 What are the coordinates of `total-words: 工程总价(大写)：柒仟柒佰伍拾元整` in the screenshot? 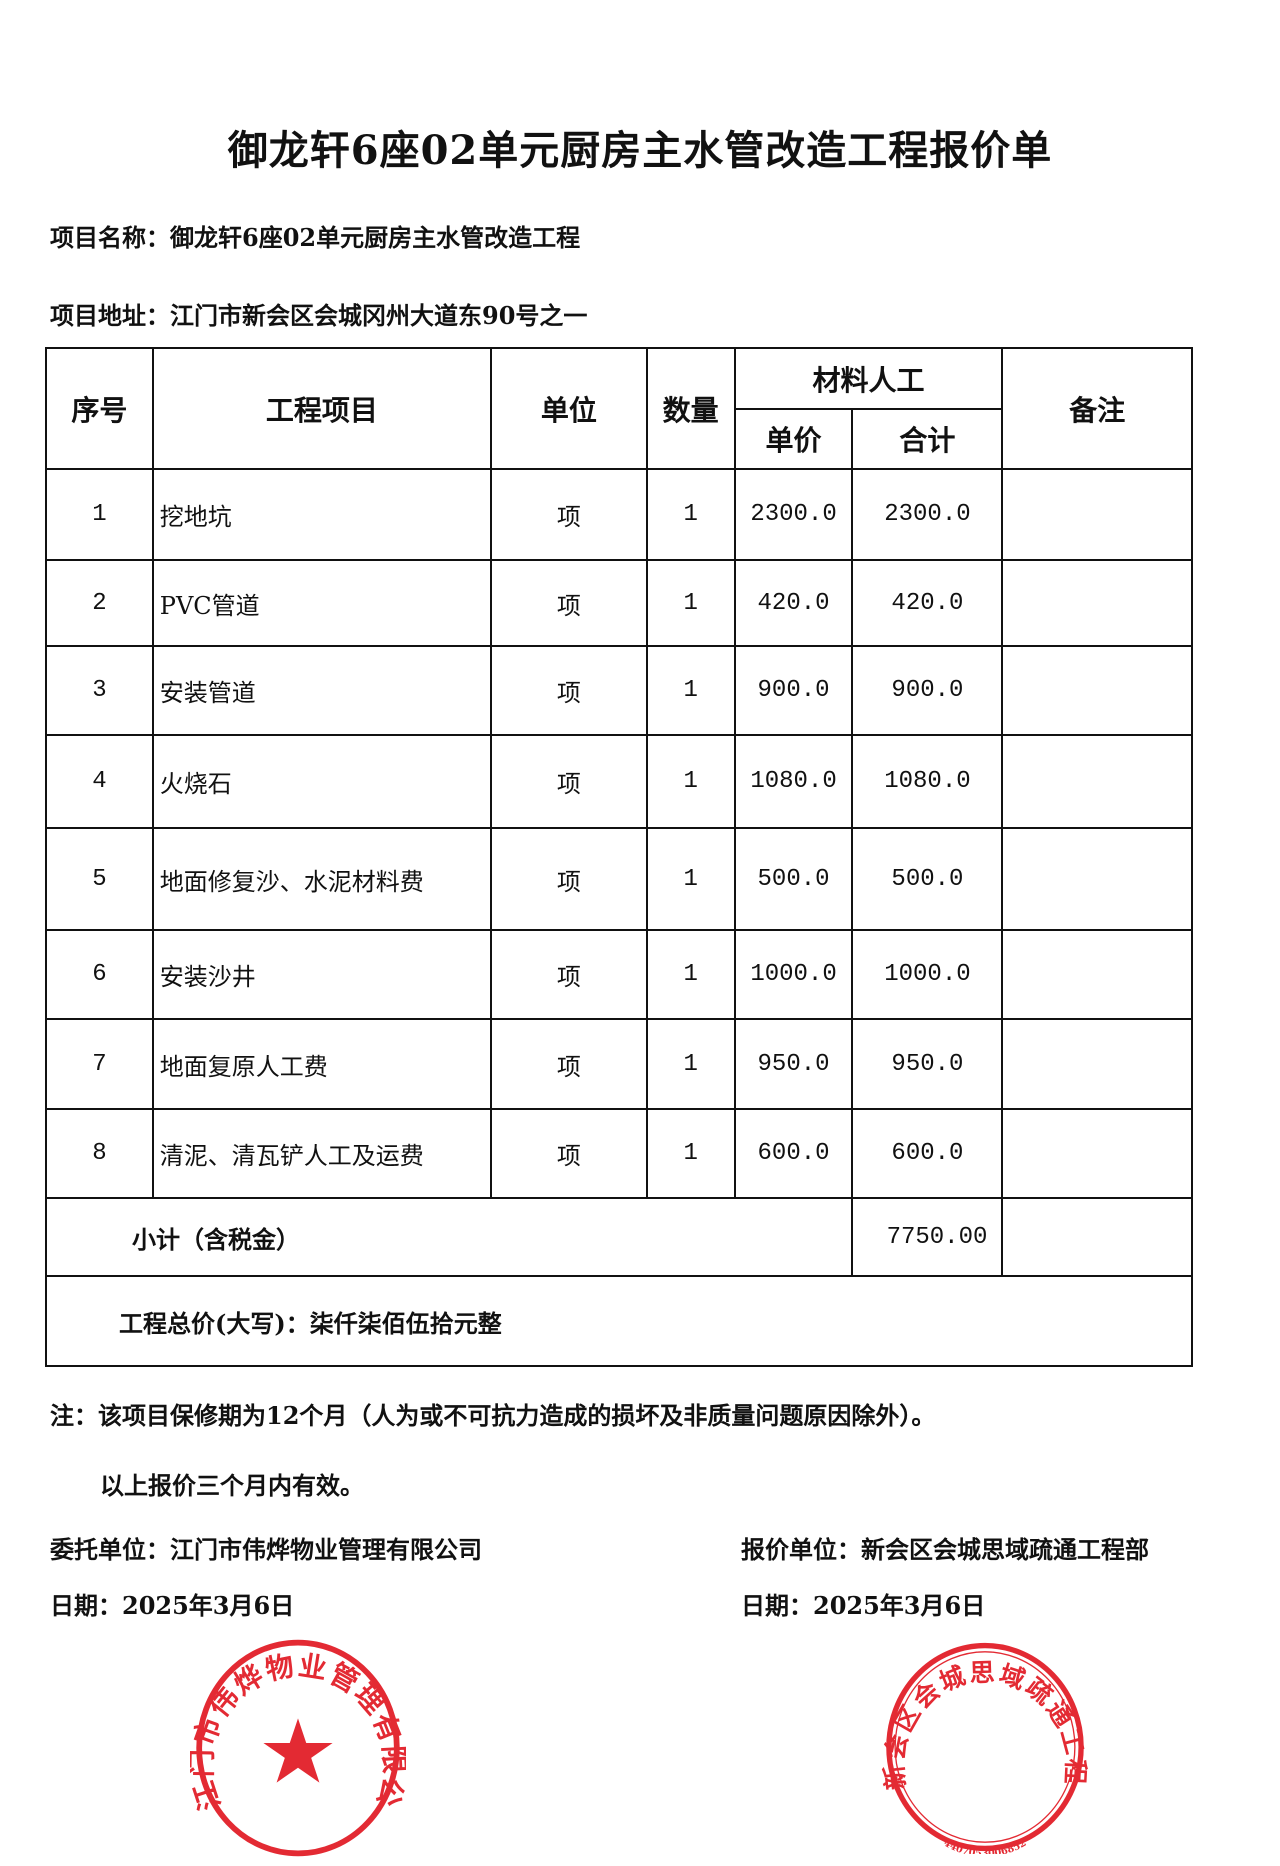 It's located at (619, 1321).